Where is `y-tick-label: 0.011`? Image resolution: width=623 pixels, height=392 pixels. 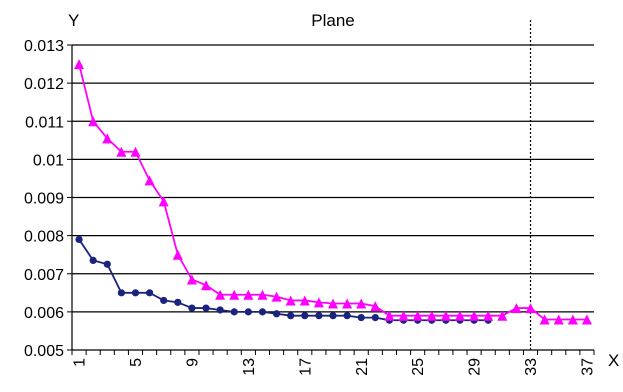 y-tick-label: 0.011 is located at coordinates (44, 122).